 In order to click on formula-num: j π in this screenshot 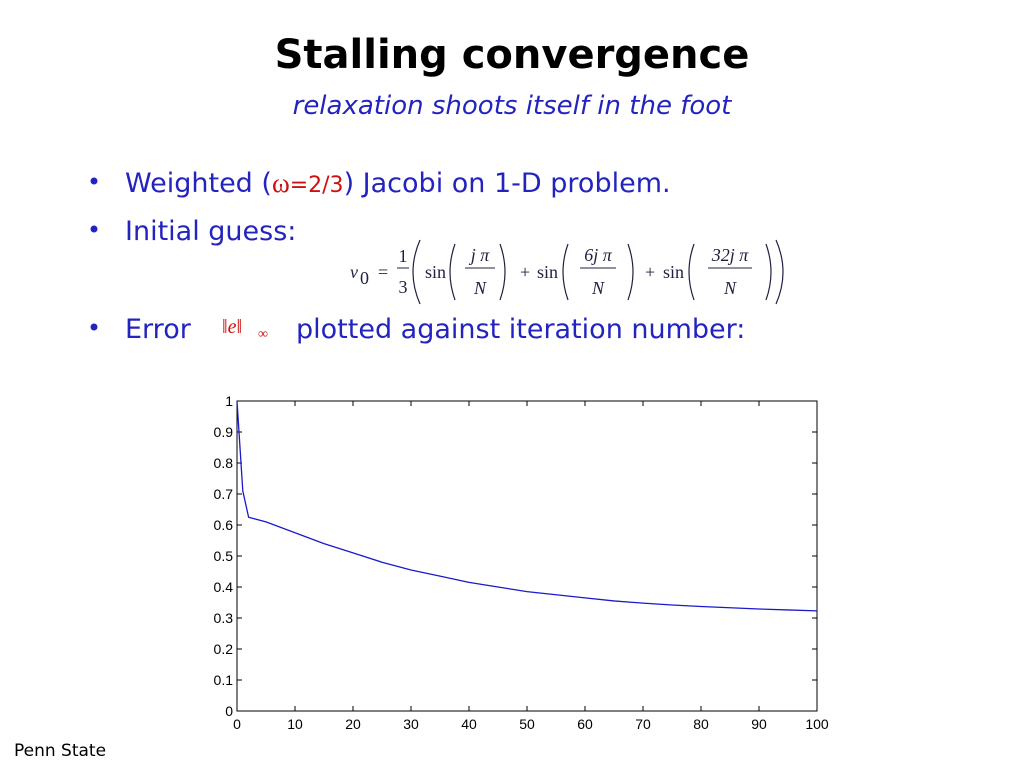, I will do `click(480, 255)`.